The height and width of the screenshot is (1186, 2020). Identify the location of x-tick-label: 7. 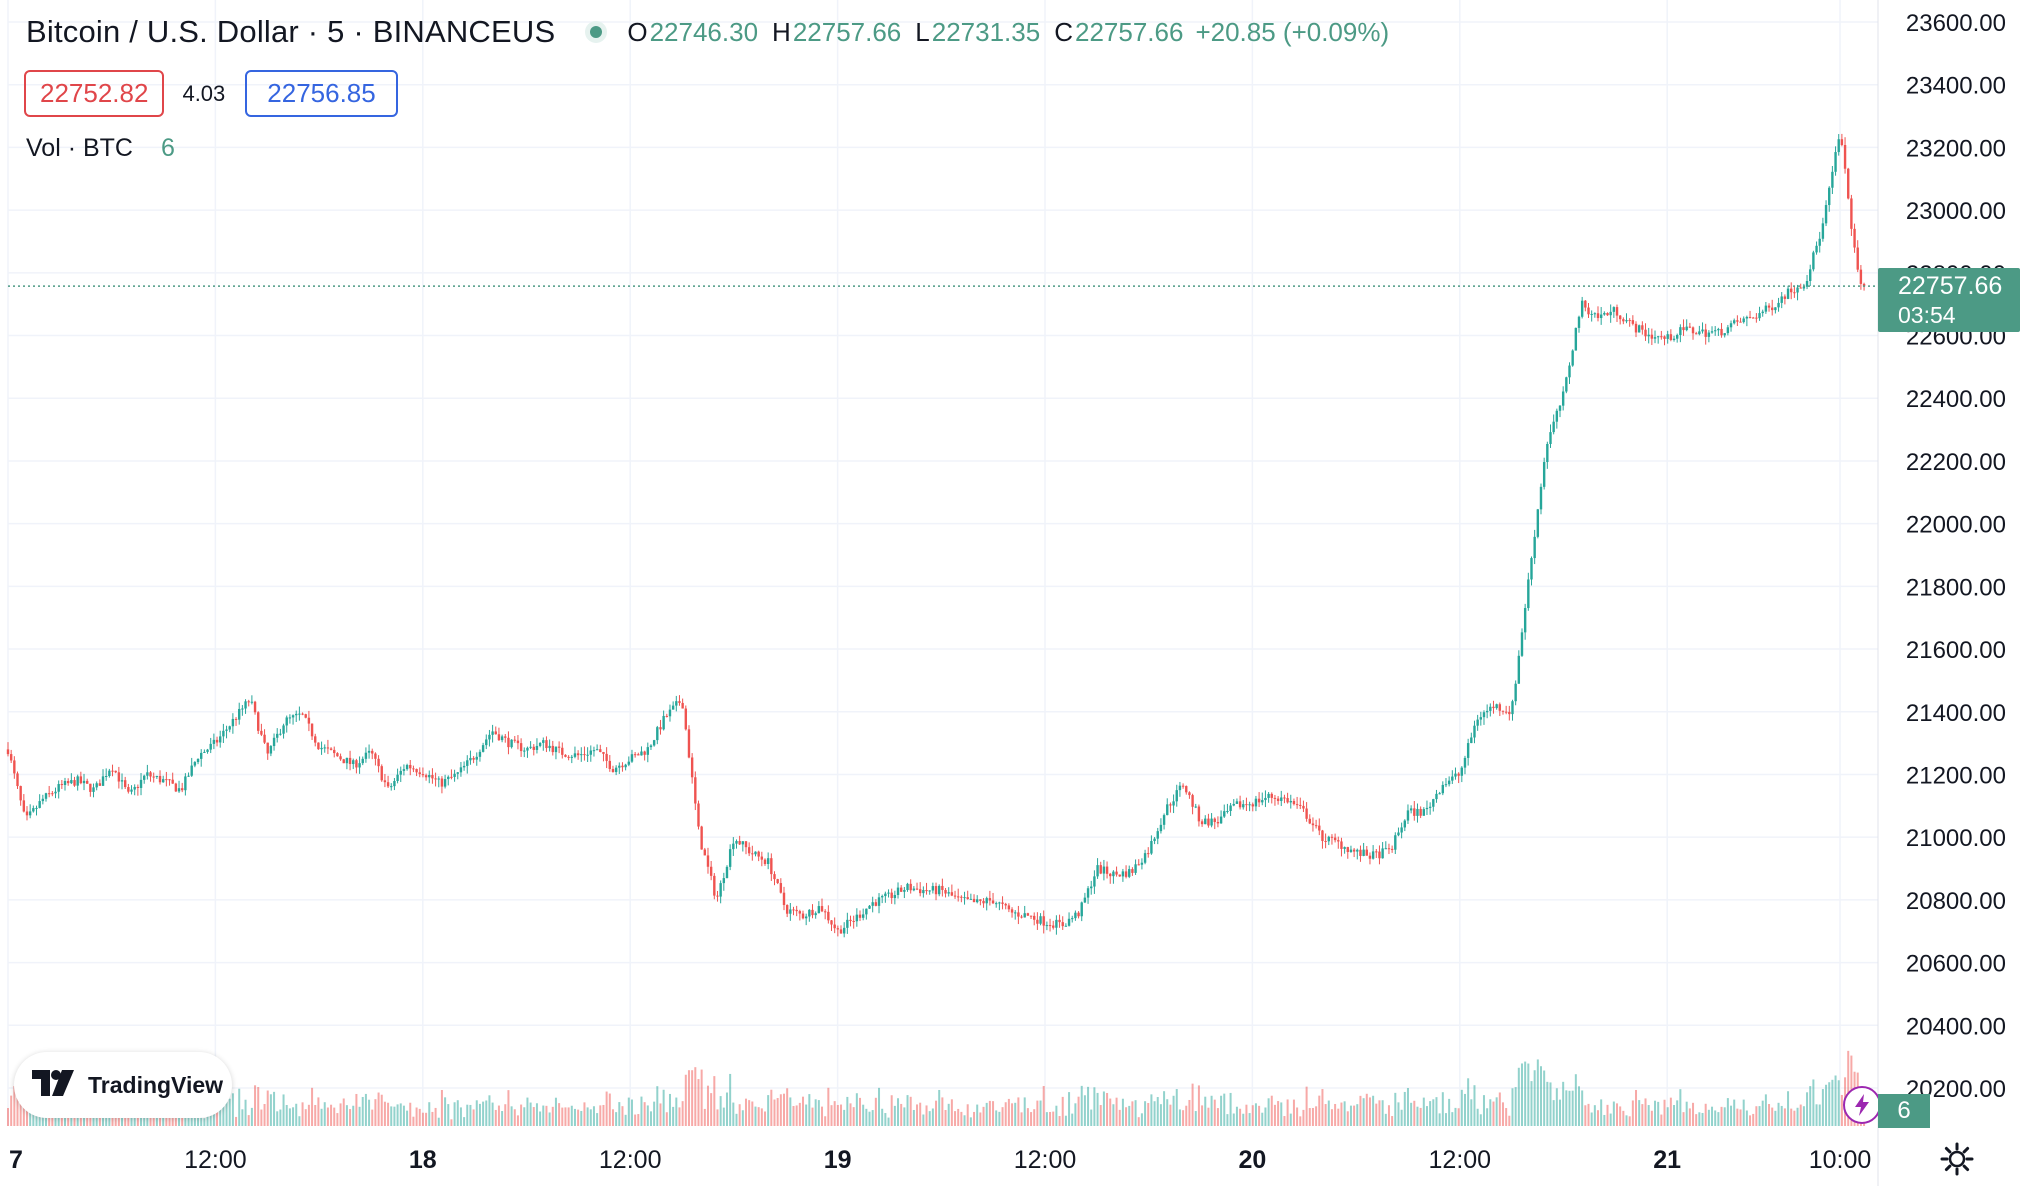
(16, 1160).